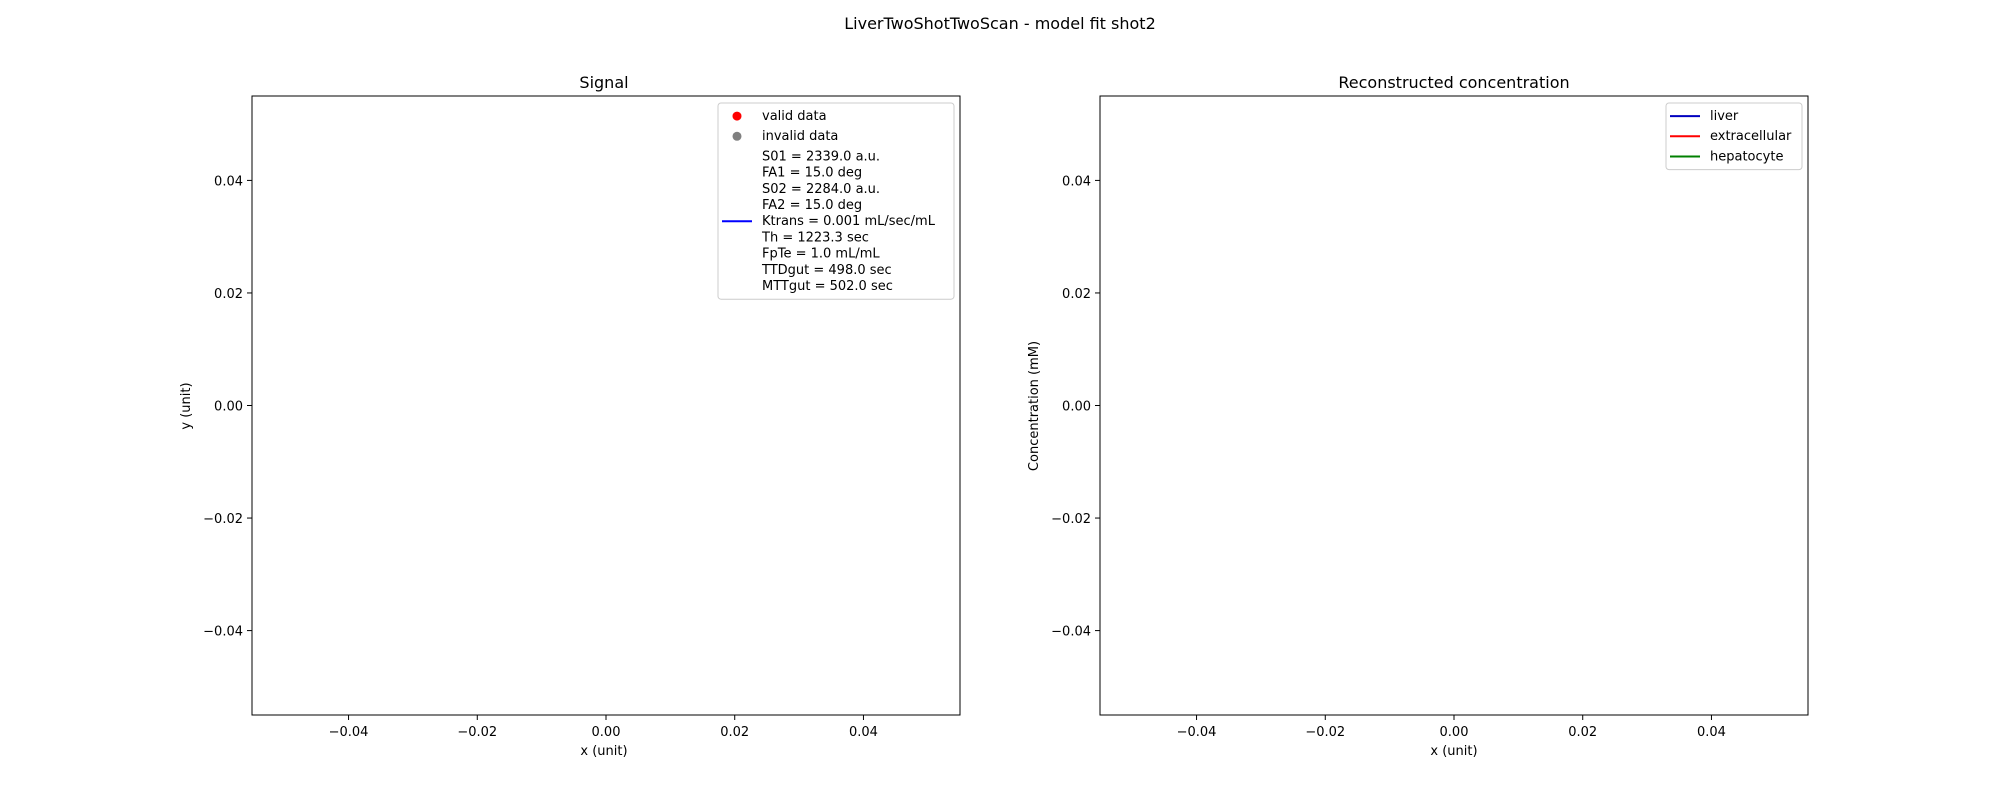  What do you see at coordinates (603, 82) in the screenshot?
I see `signal-title: Signal` at bounding box center [603, 82].